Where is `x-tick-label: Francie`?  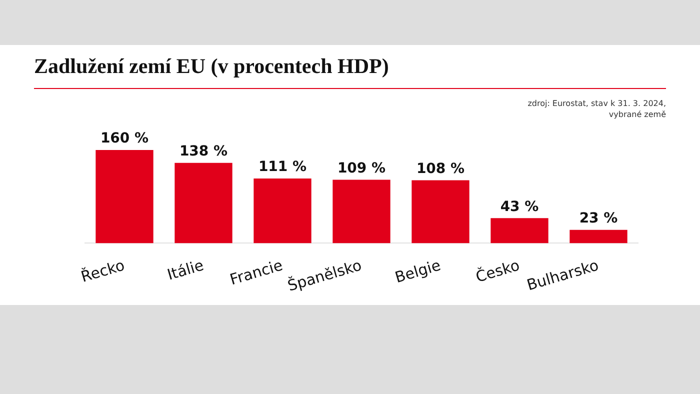 x-tick-label: Francie is located at coordinates (256, 272).